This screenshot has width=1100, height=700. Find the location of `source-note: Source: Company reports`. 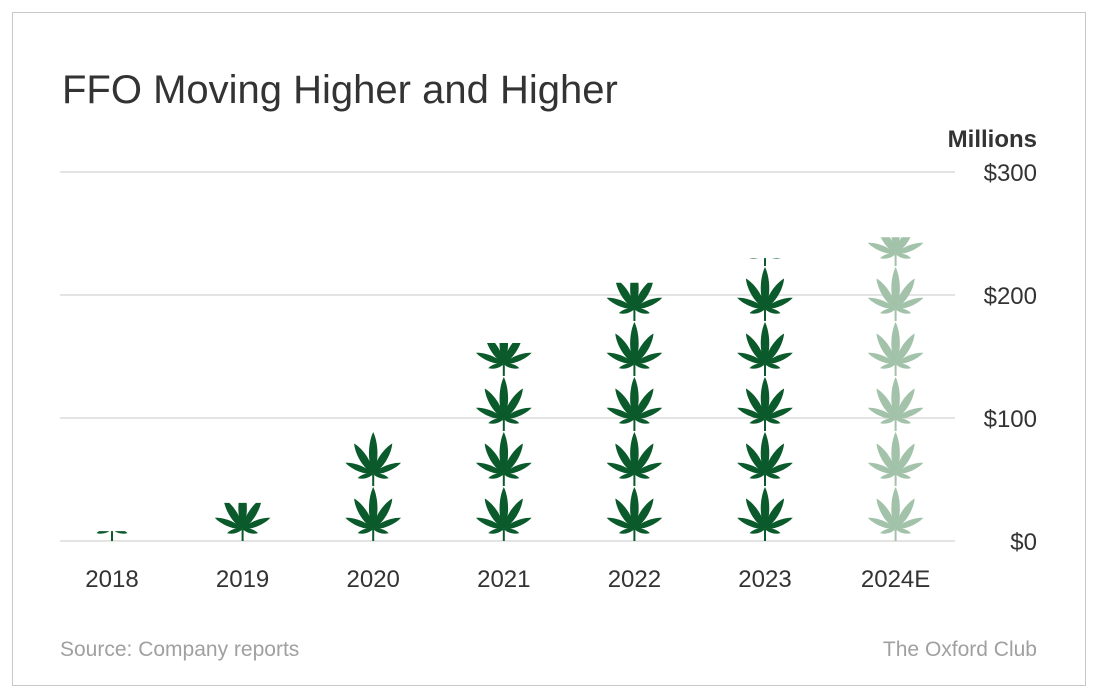

source-note: Source: Company reports is located at coordinates (179, 649).